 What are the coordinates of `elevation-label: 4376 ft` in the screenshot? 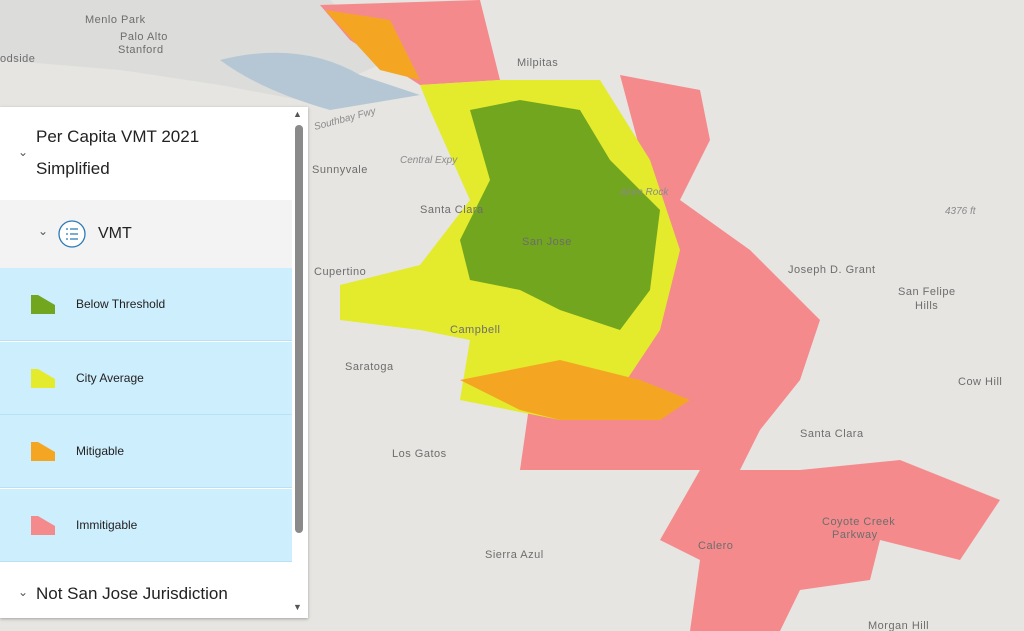 It's located at (961, 211).